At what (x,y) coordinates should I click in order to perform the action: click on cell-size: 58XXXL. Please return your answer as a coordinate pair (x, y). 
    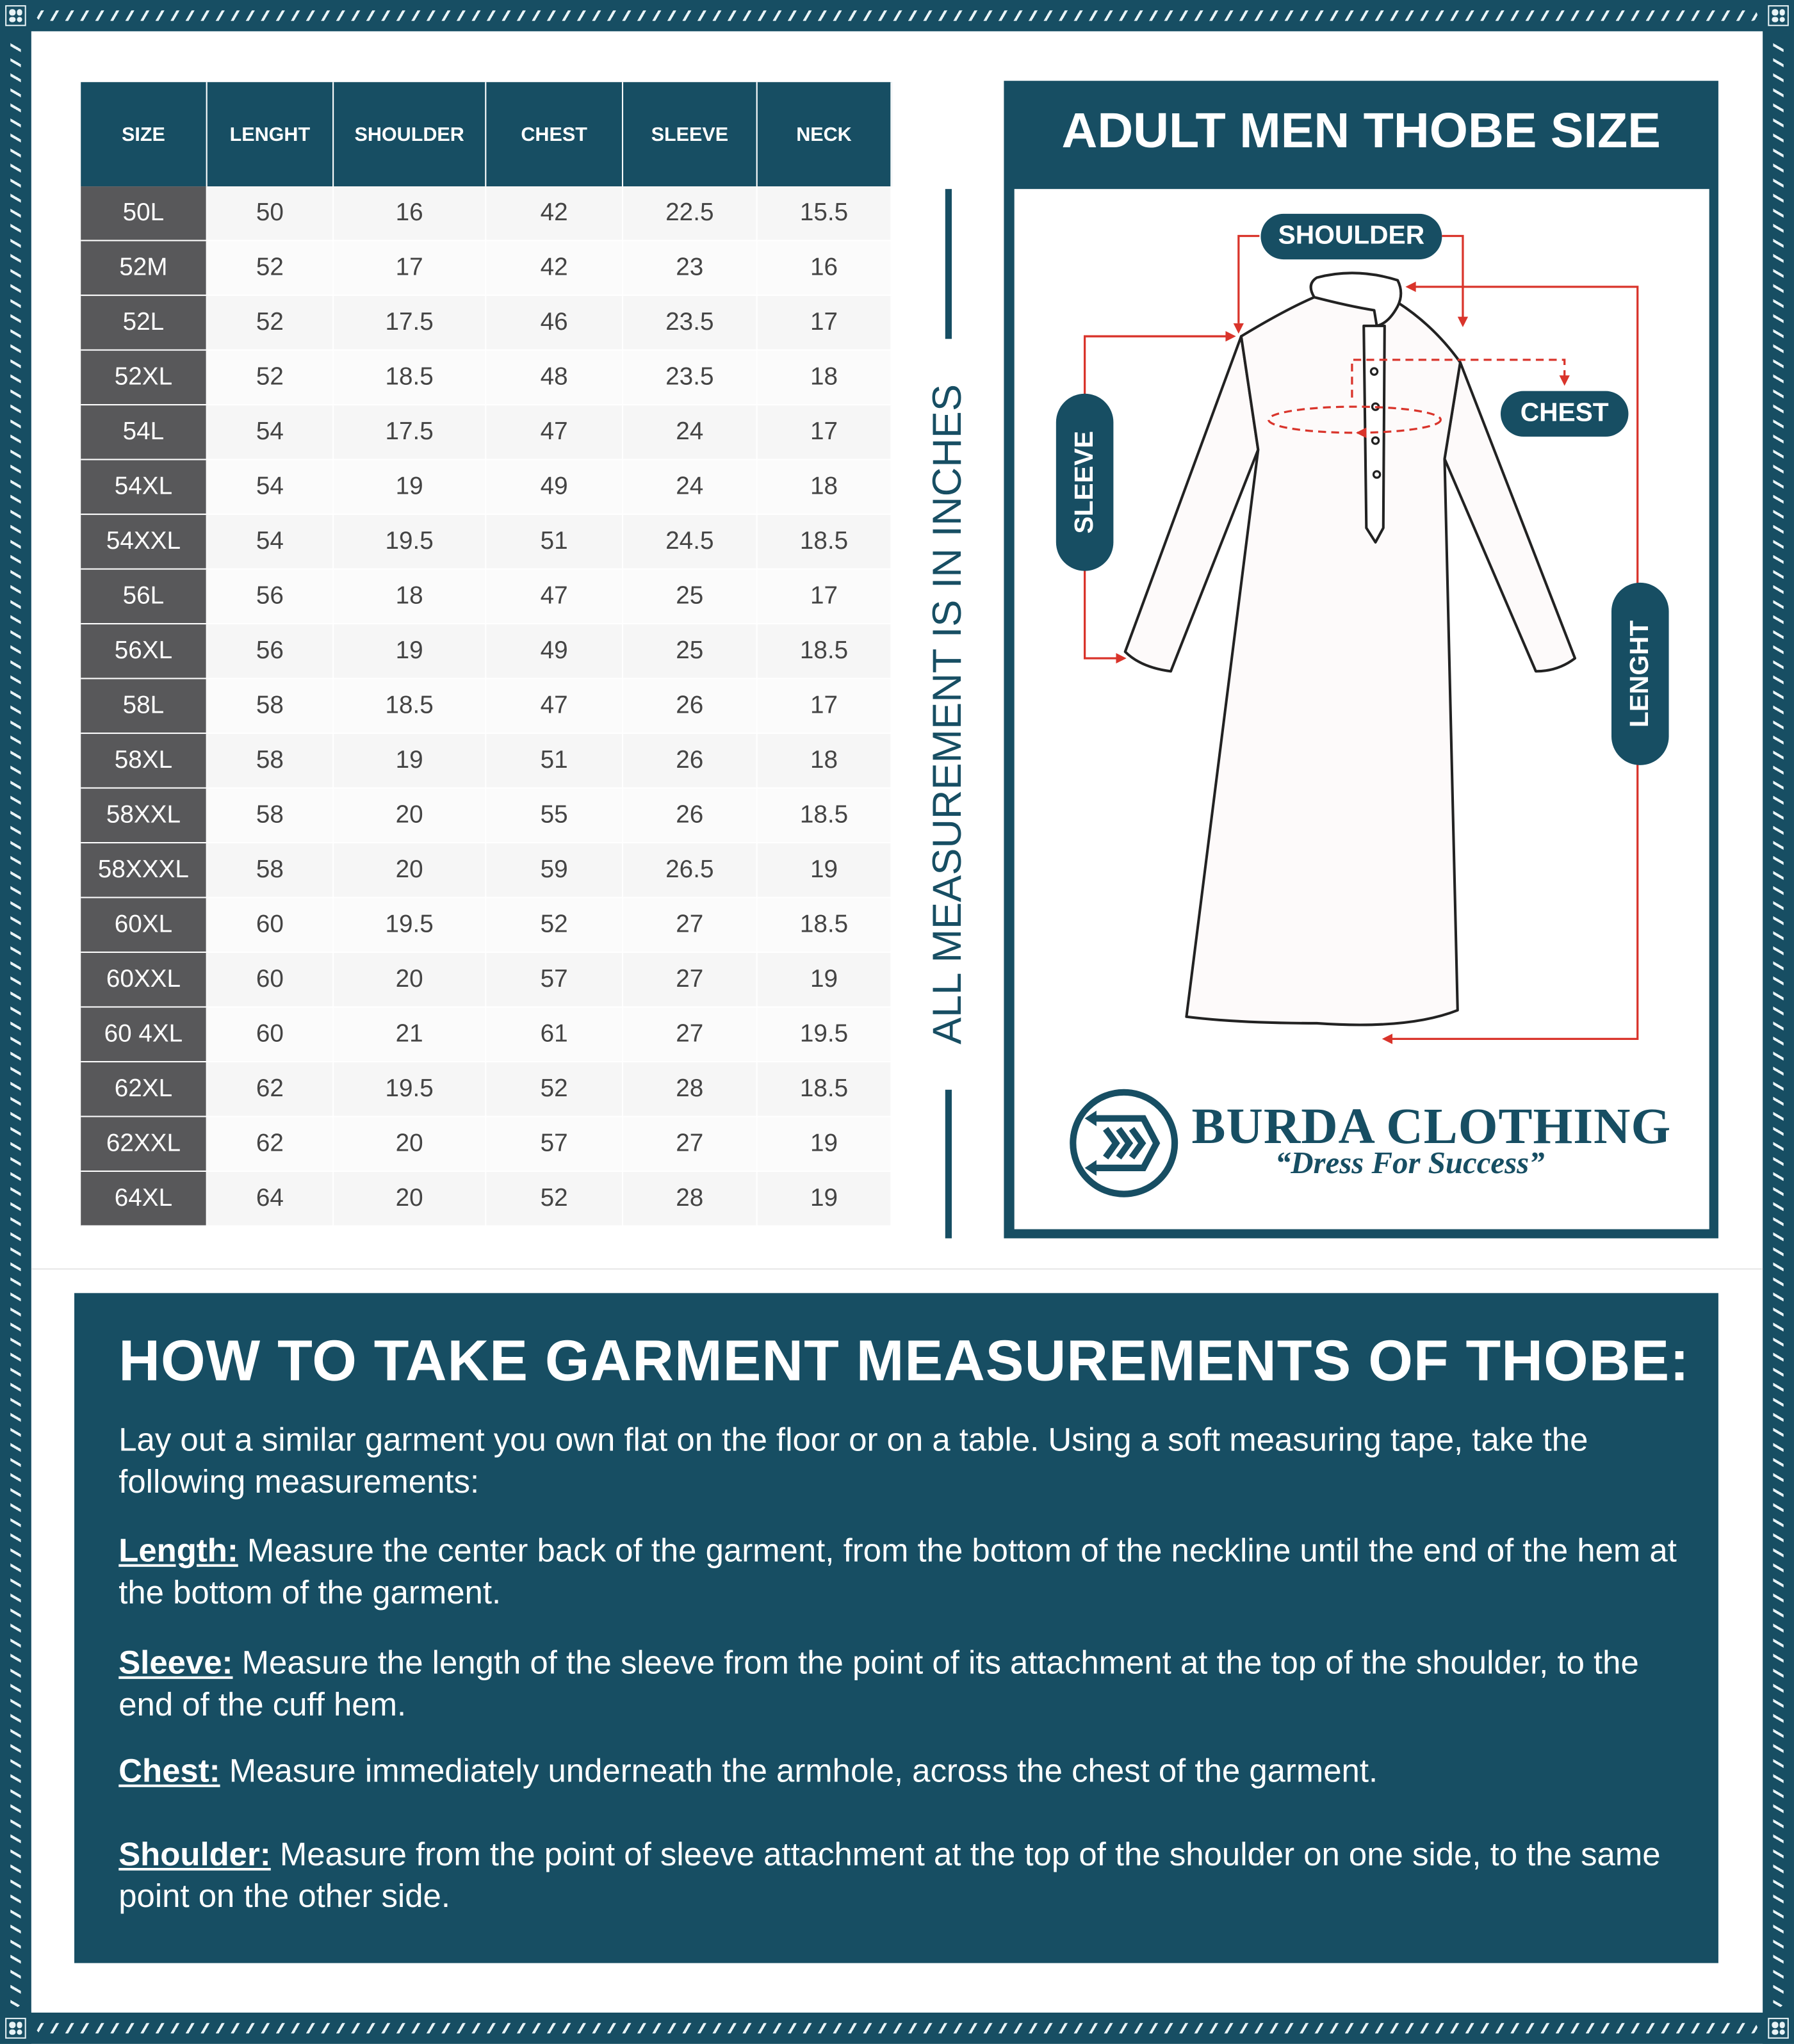
    Looking at the image, I should click on (144, 870).